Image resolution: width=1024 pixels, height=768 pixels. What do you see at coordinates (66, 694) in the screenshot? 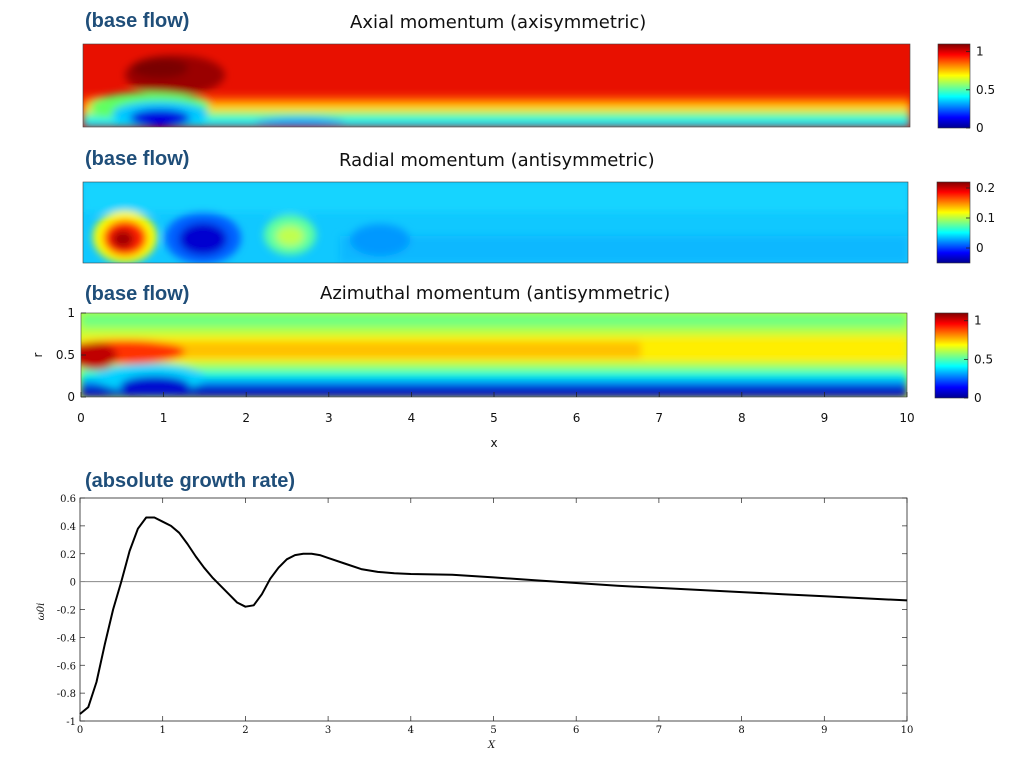
I see `y-tick-label: -0.8` at bounding box center [66, 694].